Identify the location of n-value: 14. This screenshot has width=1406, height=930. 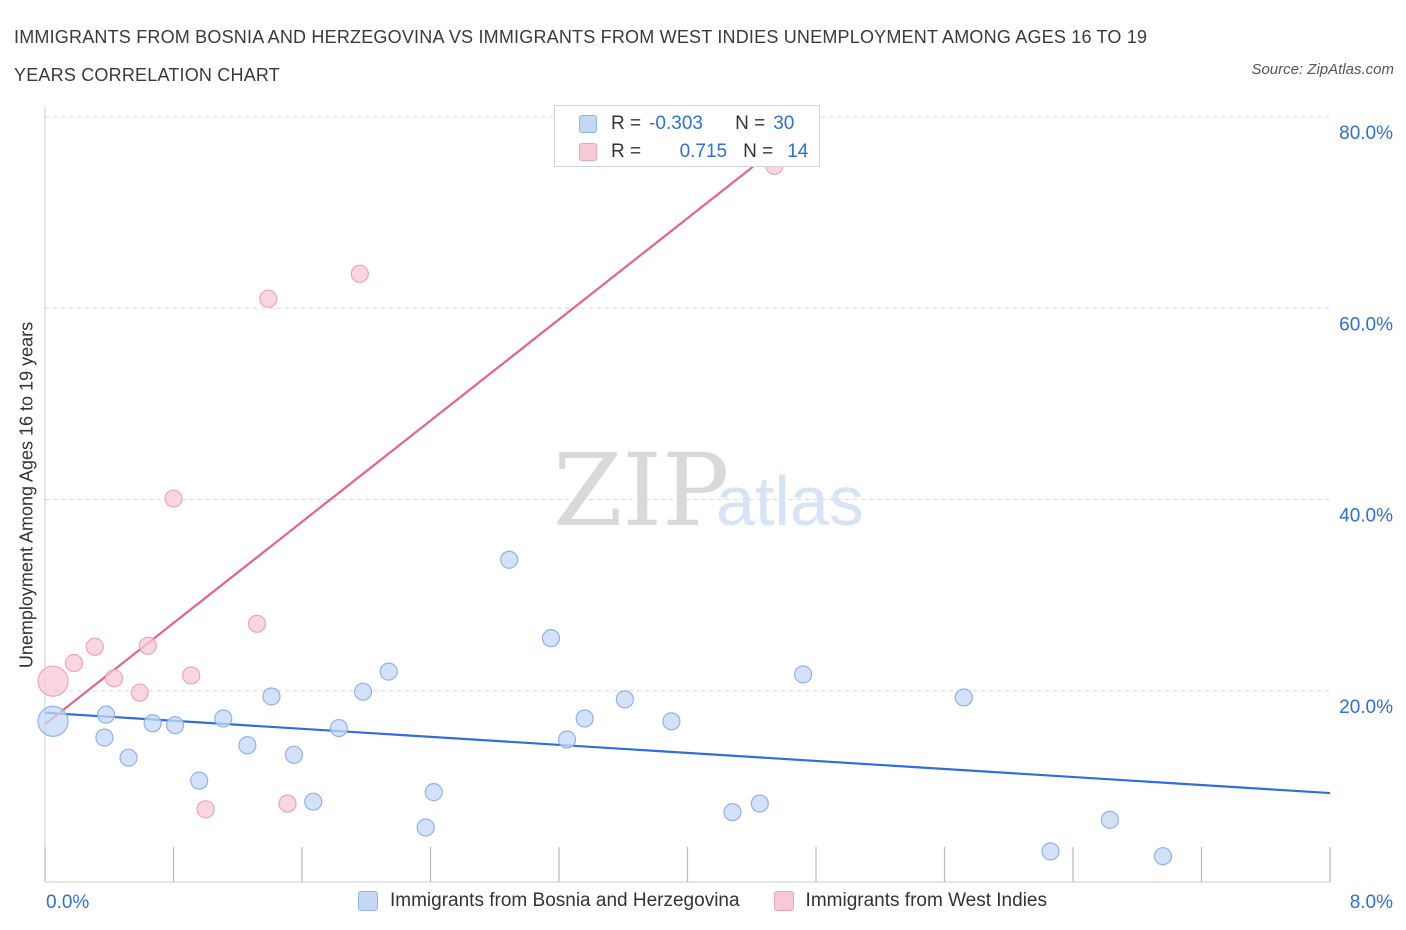
(798, 151).